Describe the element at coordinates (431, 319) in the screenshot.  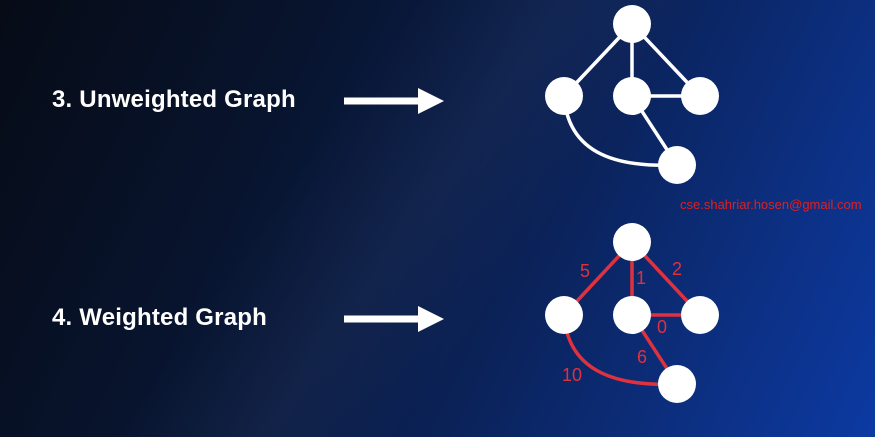
I see `arrow-weighted-head` at that location.